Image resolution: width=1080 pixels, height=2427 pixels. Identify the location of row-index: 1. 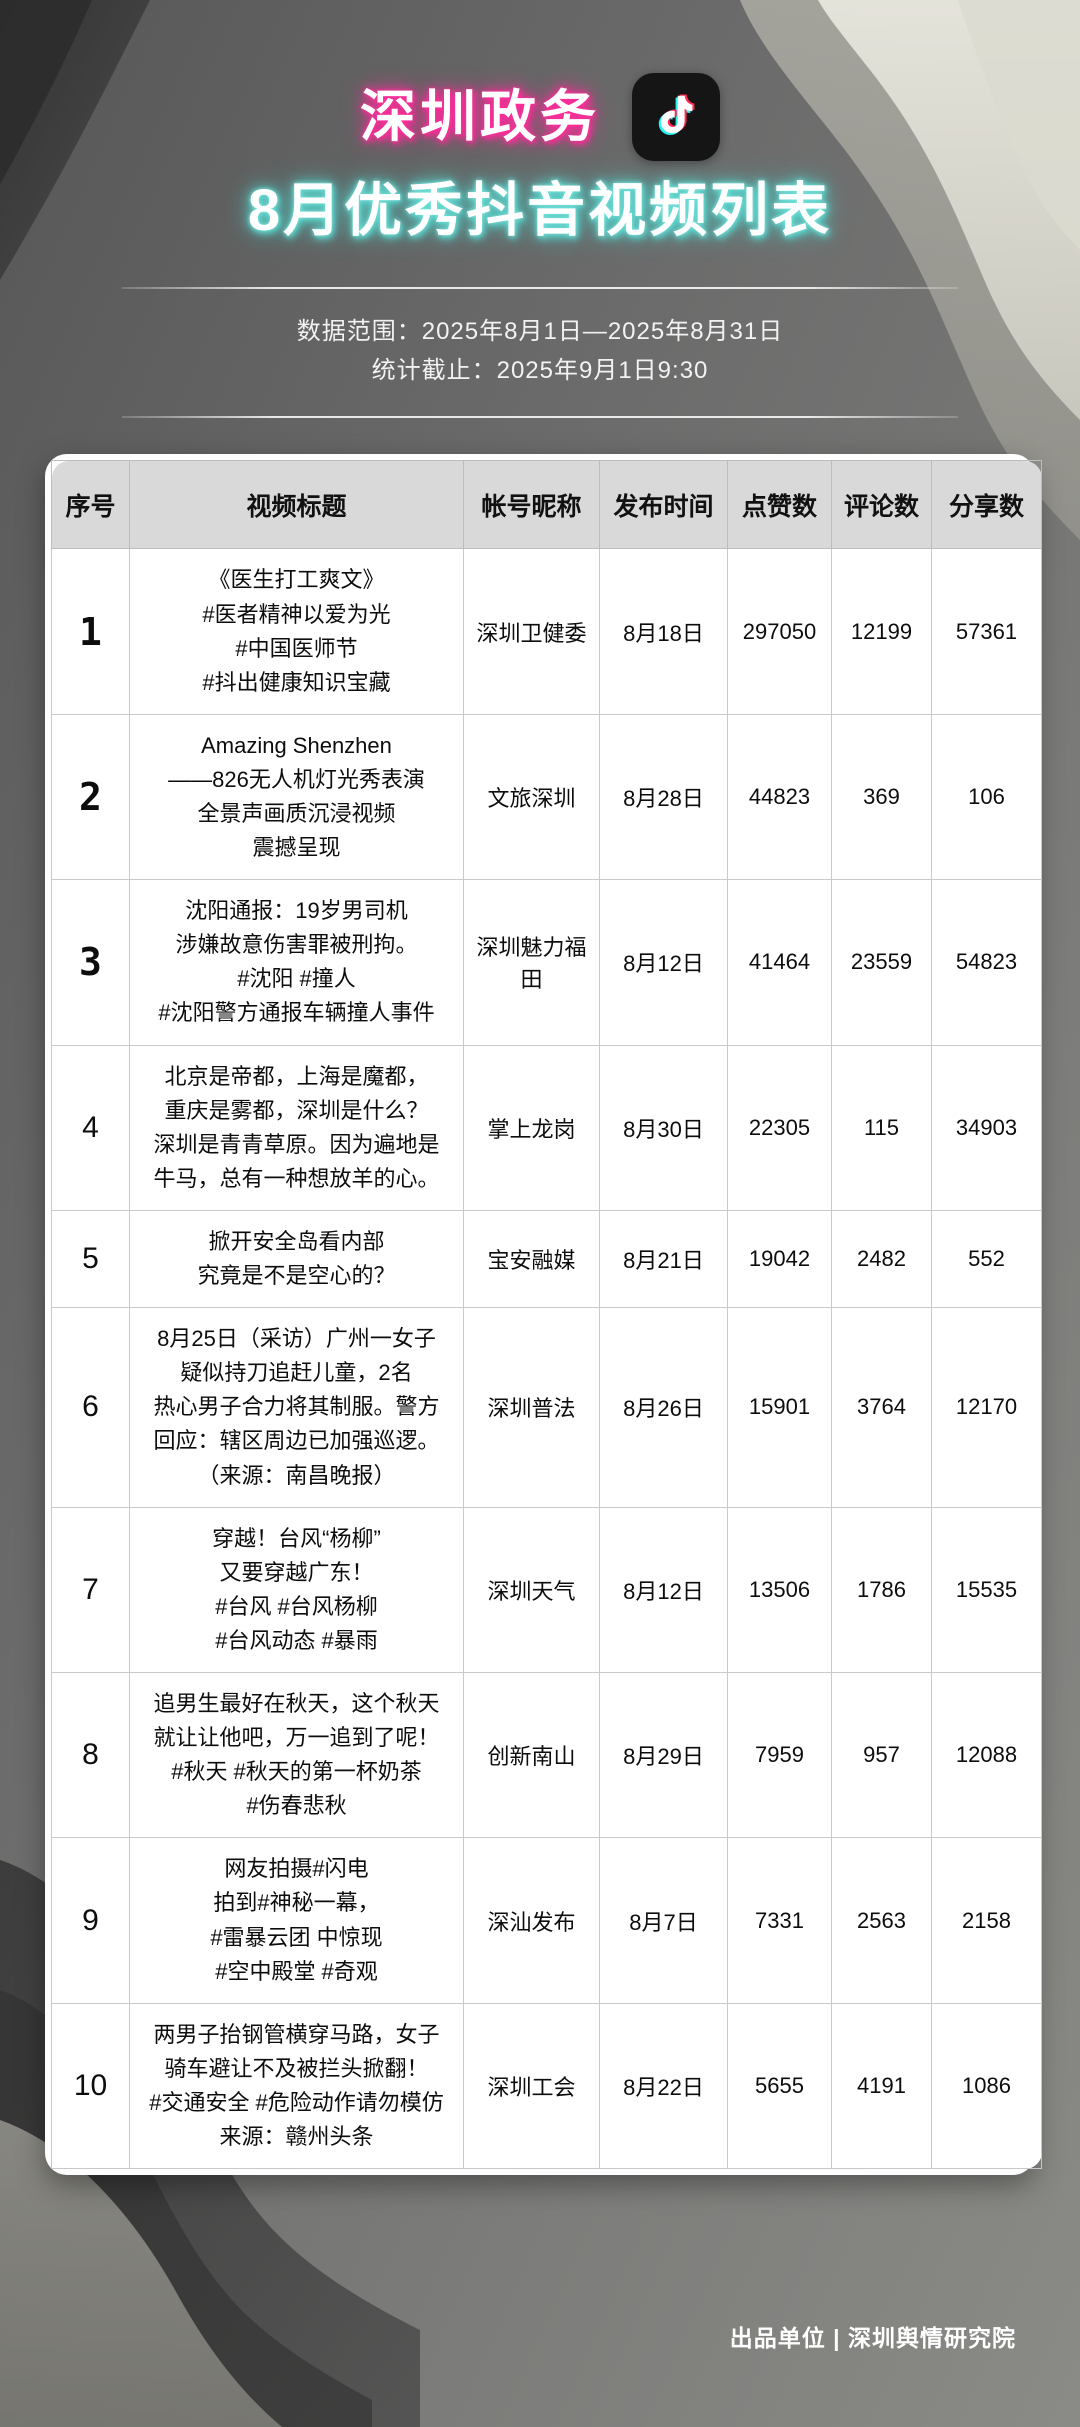
(90, 631).